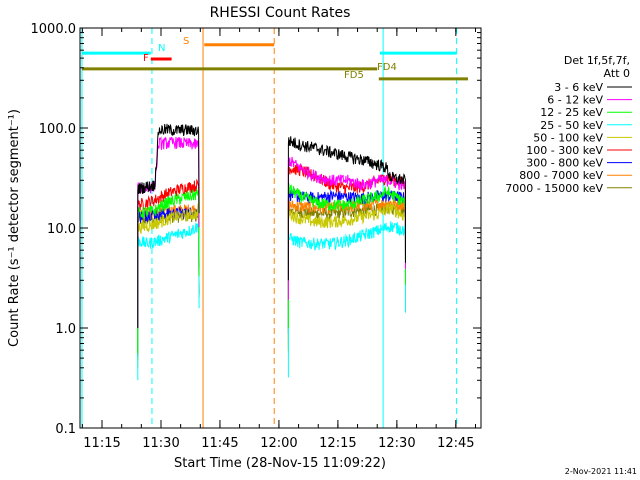 This screenshot has height=480, width=640. Describe the element at coordinates (337, 443) in the screenshot. I see `x-tick-label: 12:15` at that location.